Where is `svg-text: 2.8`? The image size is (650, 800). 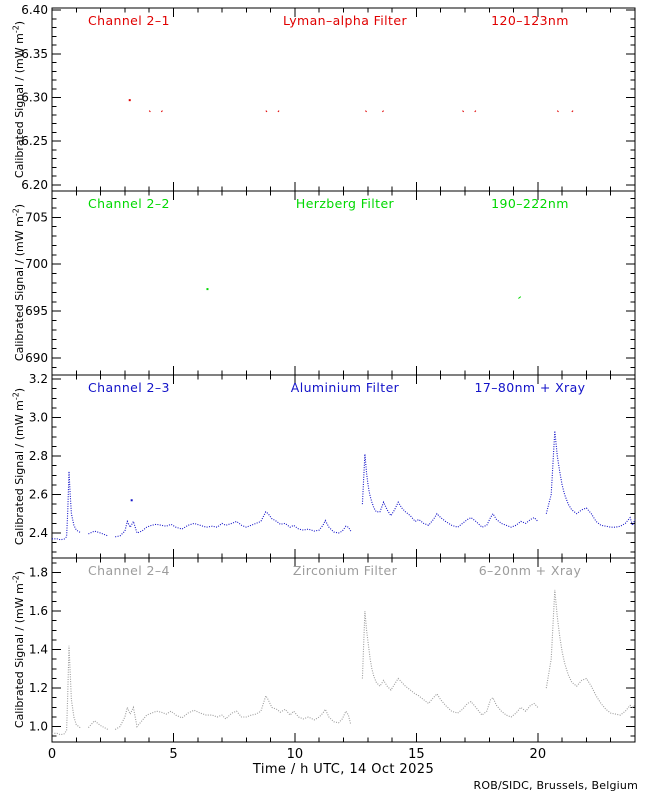
svg-text: 2.8 is located at coordinates (38, 456).